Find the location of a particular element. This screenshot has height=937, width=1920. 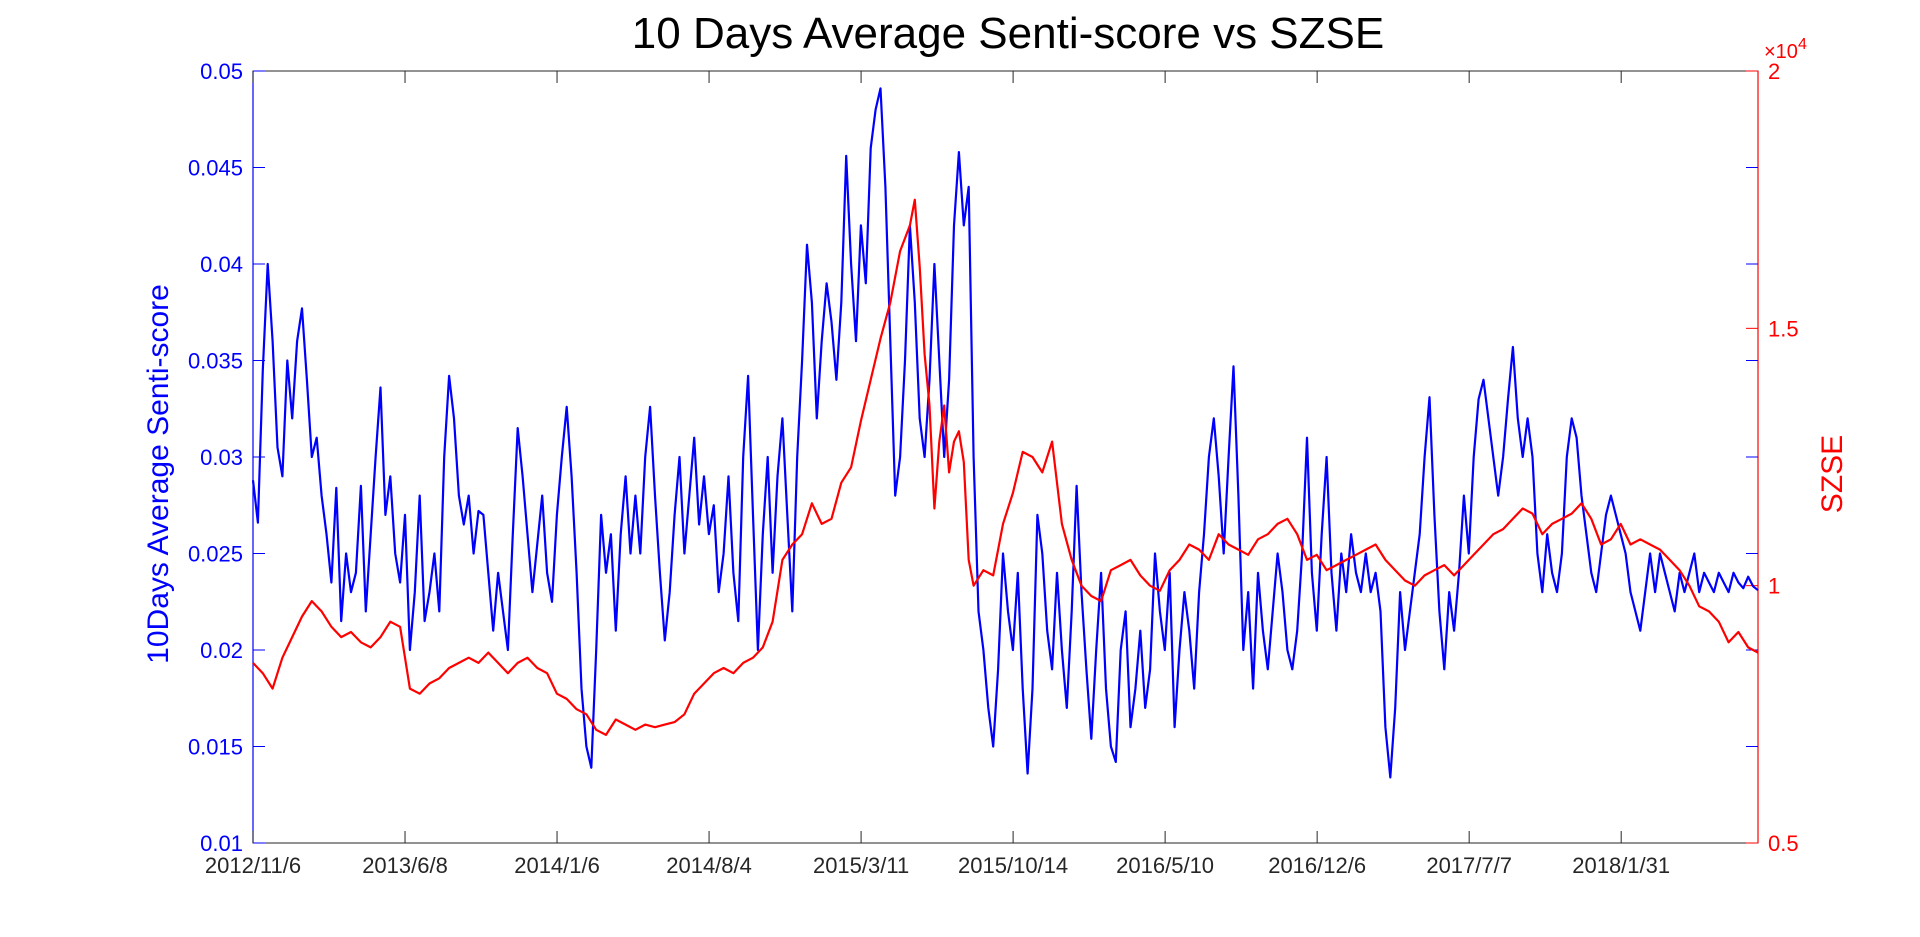

y-axis-right-label: SZSE is located at coordinates (1832, 474).